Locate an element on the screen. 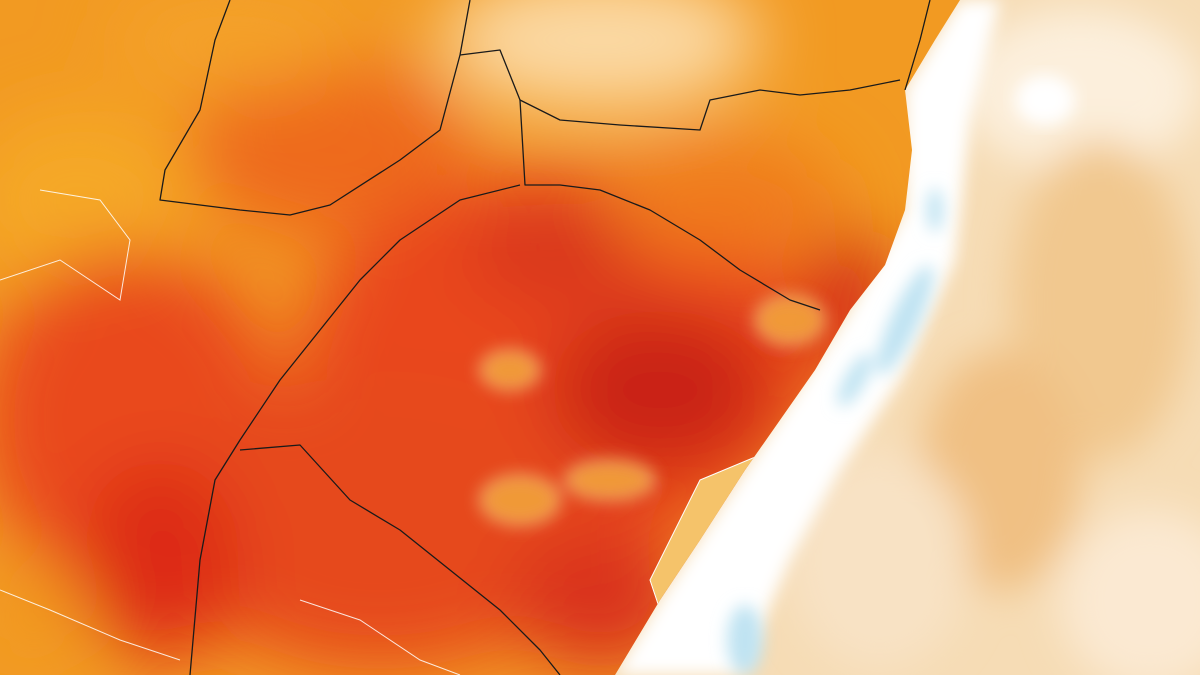  cool-patches is located at coordinates (835, 431).